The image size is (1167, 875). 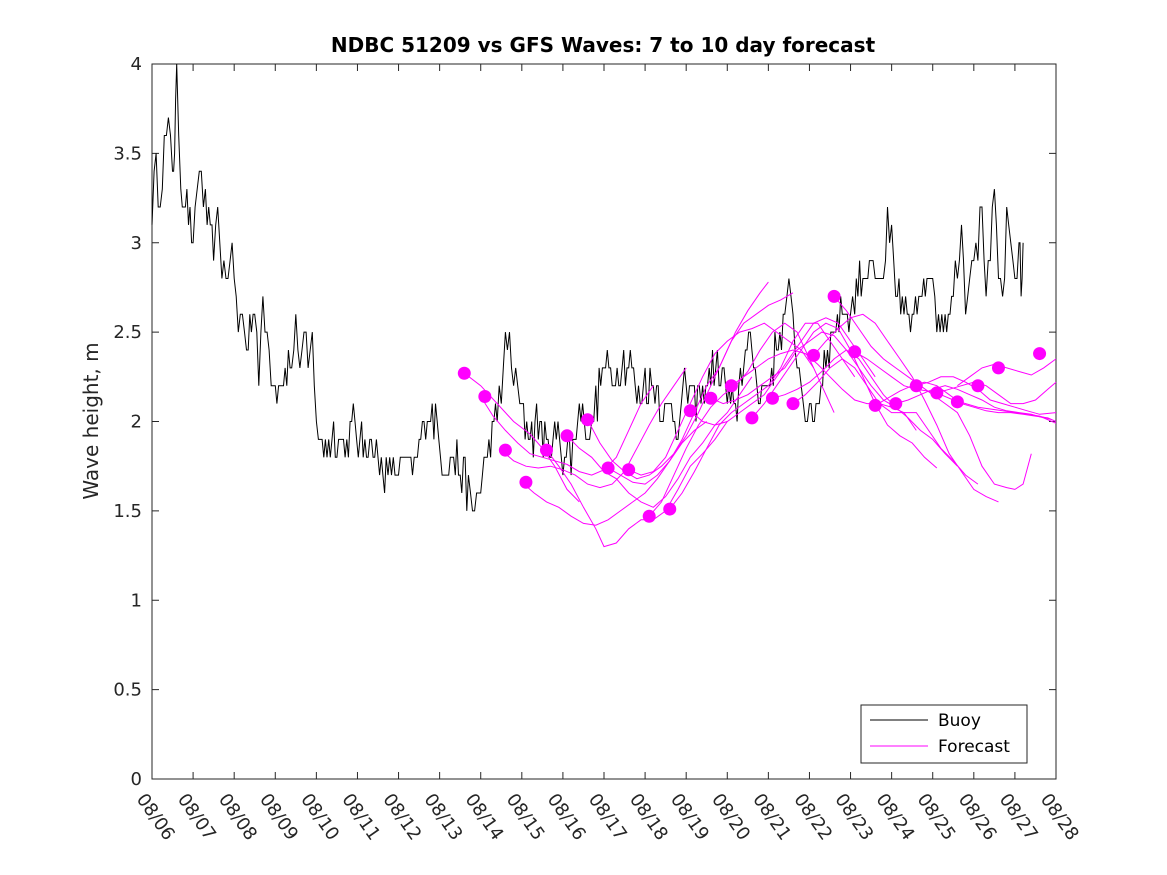 I want to click on y-tick-label: 2, so click(x=136, y=422).